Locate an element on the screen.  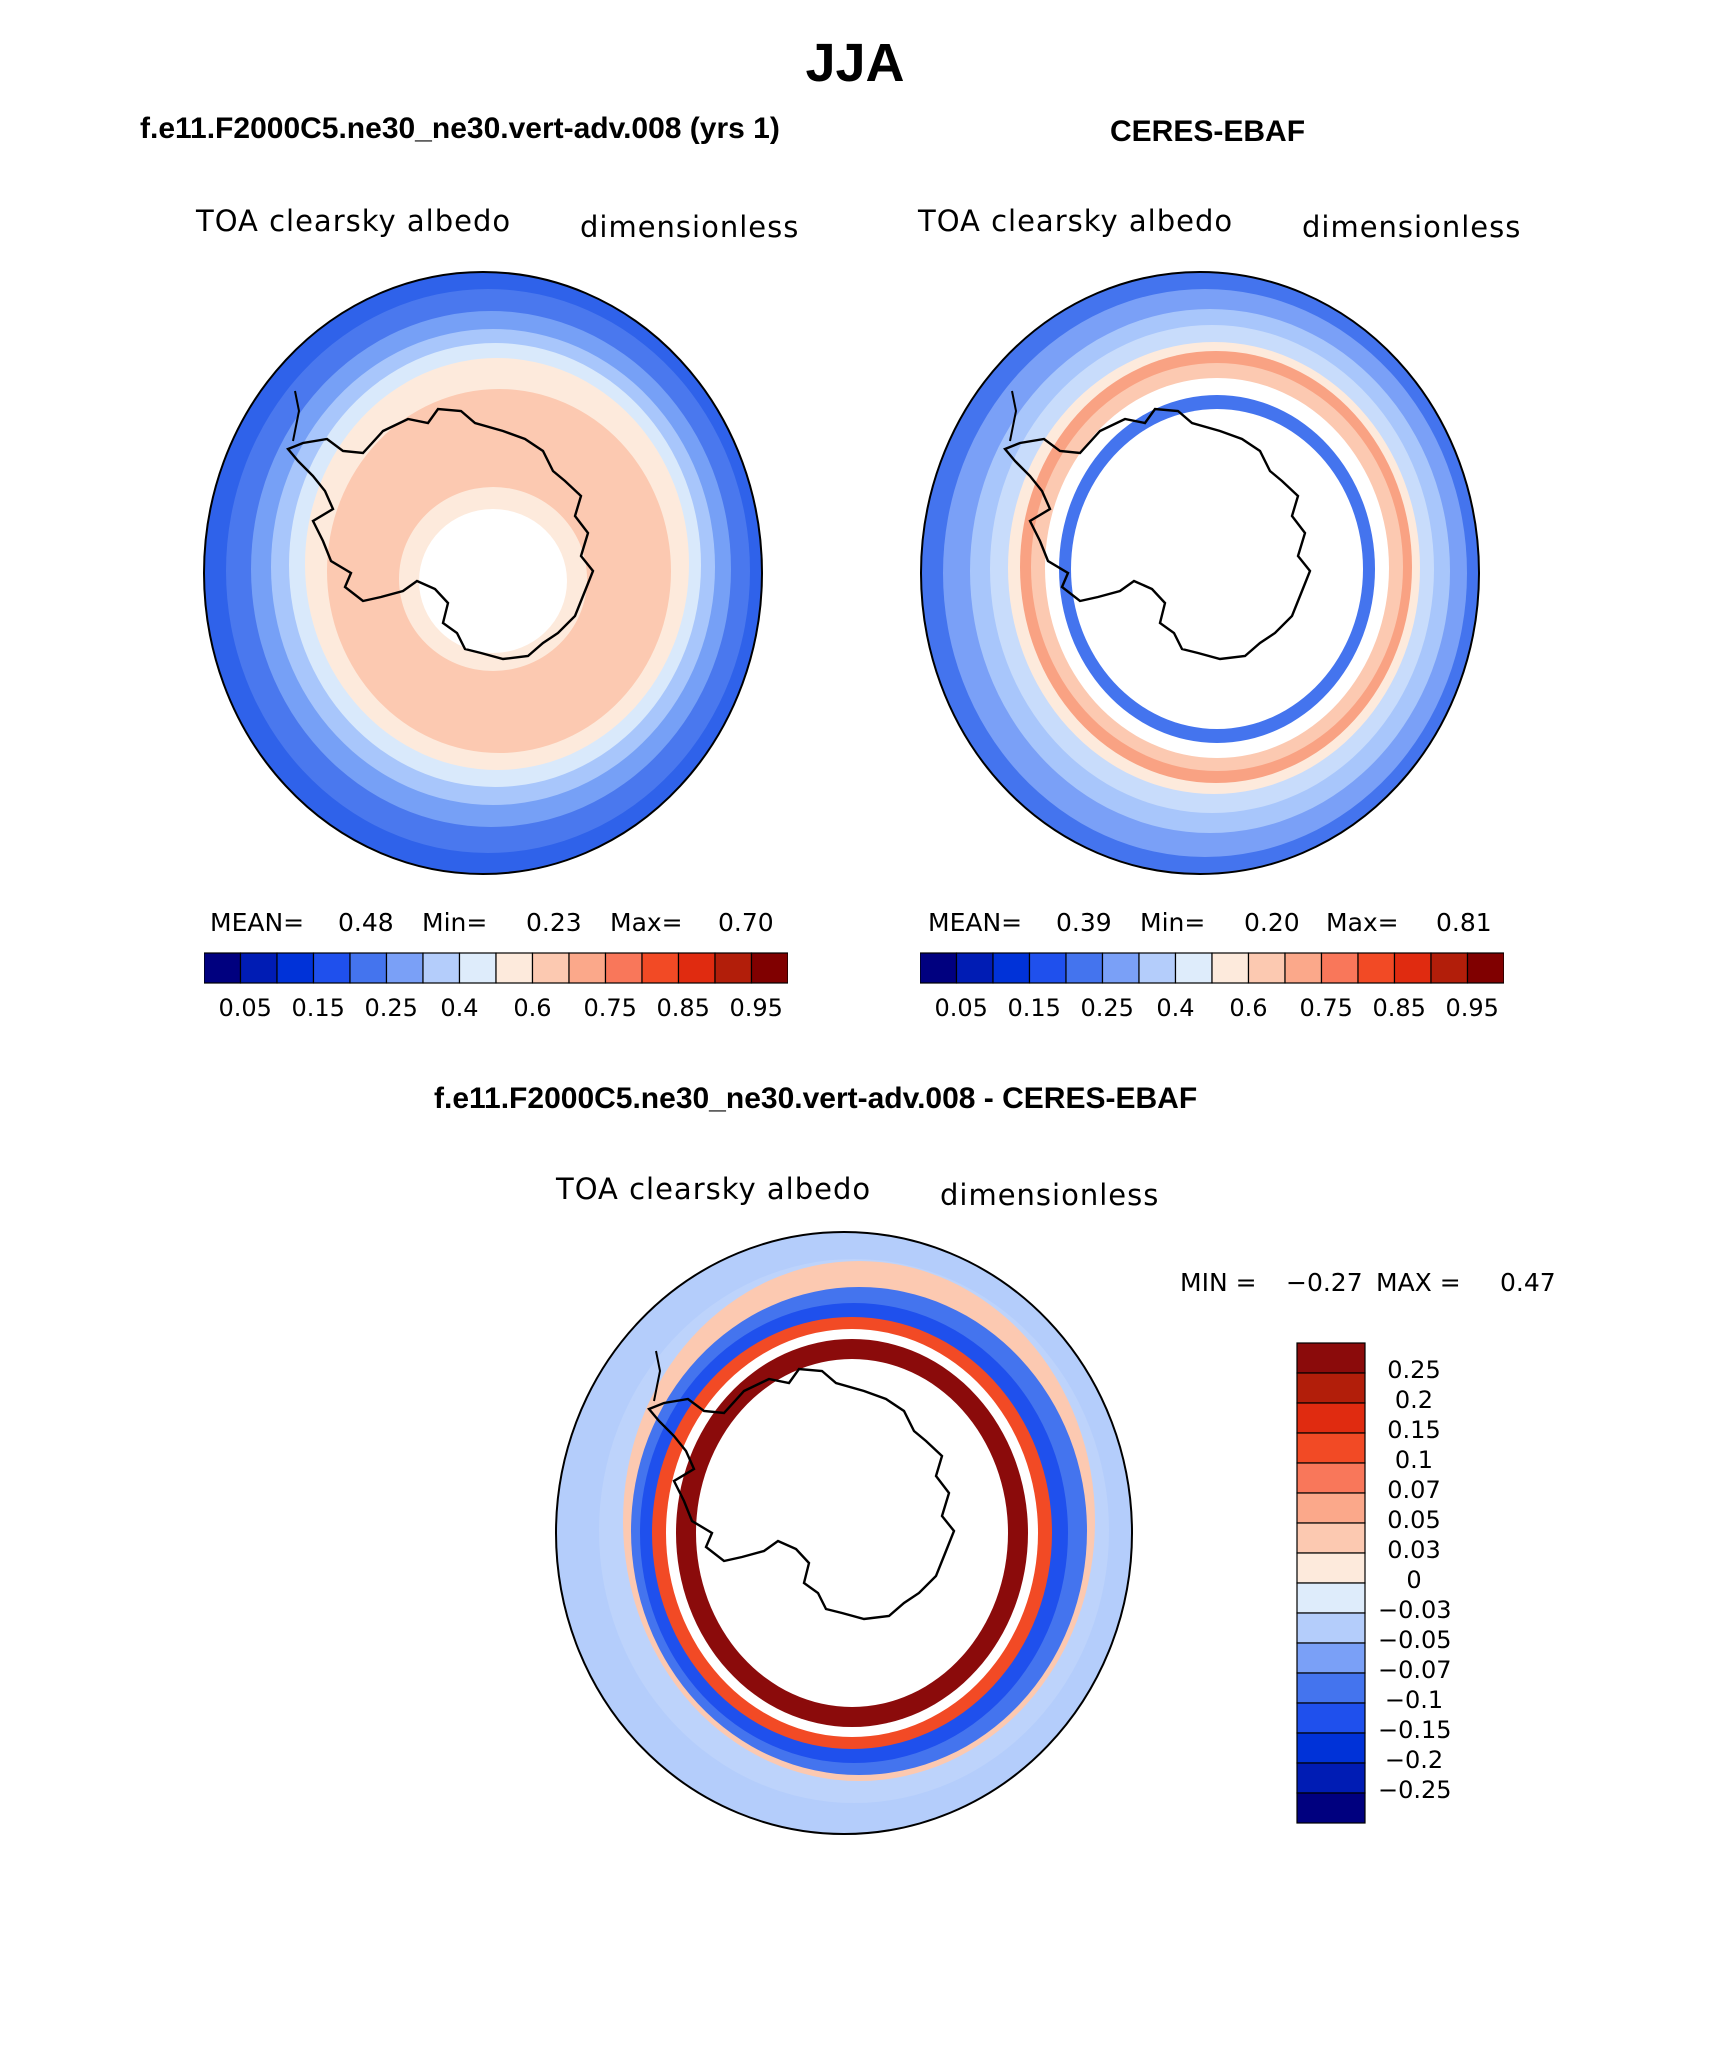
colorbar-tick-label: −0.03 is located at coordinates (1415, 1610).